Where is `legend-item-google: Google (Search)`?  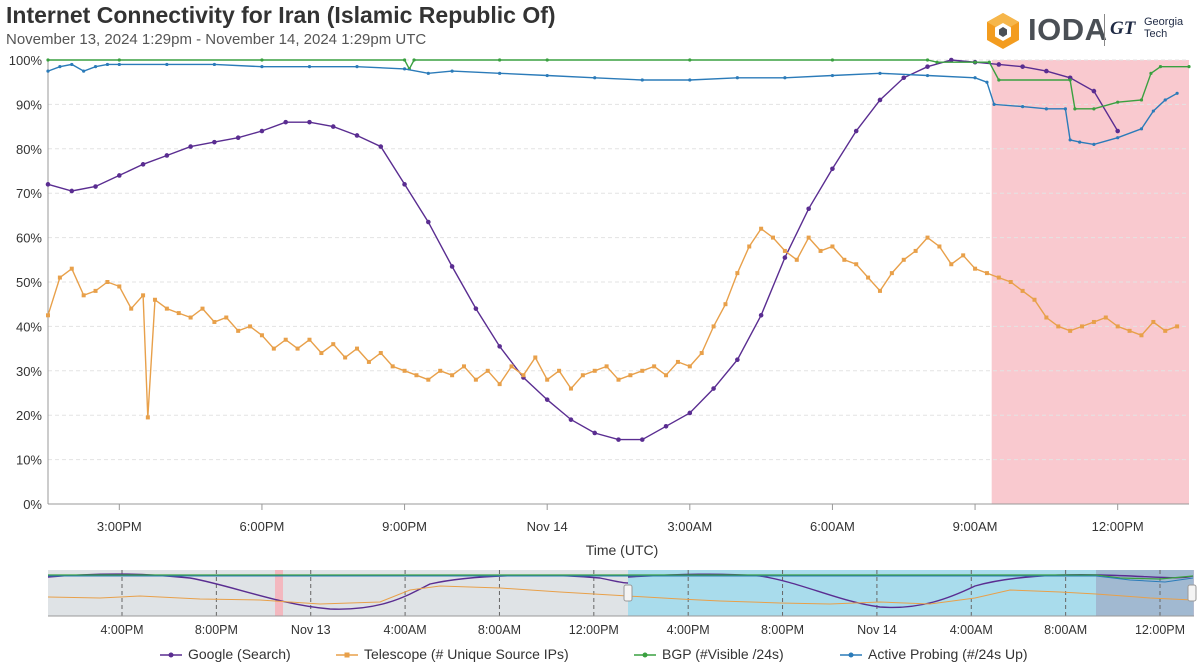 legend-item-google: Google (Search) is located at coordinates (225, 654).